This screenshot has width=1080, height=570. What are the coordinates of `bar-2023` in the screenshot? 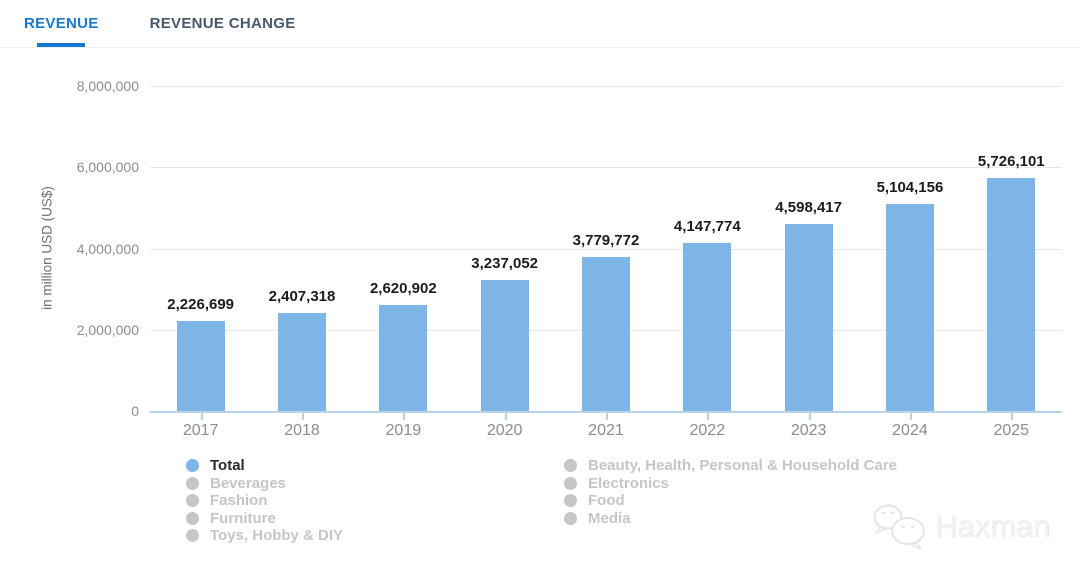 It's located at (808, 317).